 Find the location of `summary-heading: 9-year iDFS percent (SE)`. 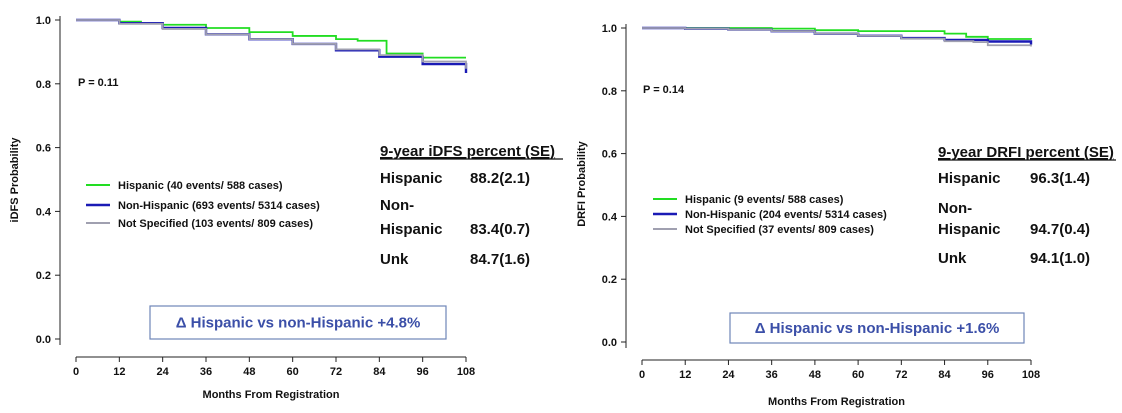

summary-heading: 9-year iDFS percent (SE) is located at coordinates (467, 151).